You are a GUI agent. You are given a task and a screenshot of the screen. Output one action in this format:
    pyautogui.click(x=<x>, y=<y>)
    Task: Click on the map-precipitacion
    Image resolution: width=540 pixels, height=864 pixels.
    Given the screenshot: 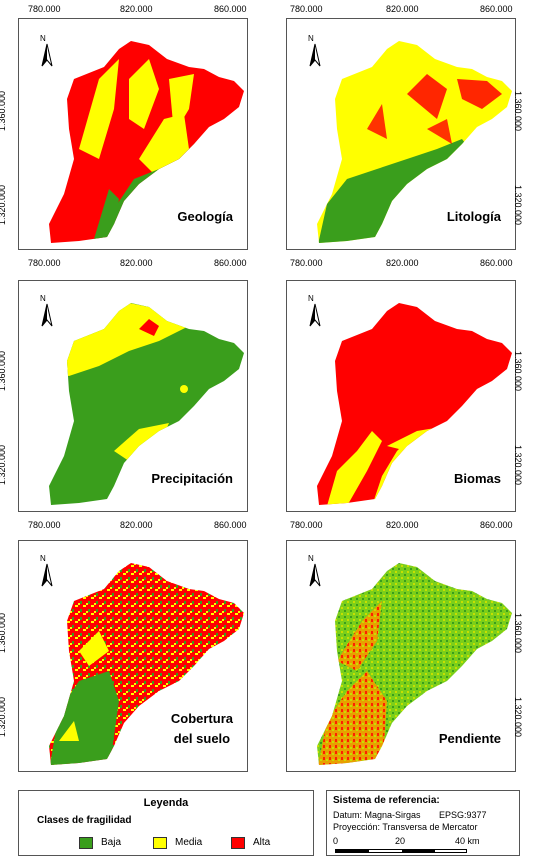 What is the action you would take?
    pyautogui.click(x=146, y=404)
    